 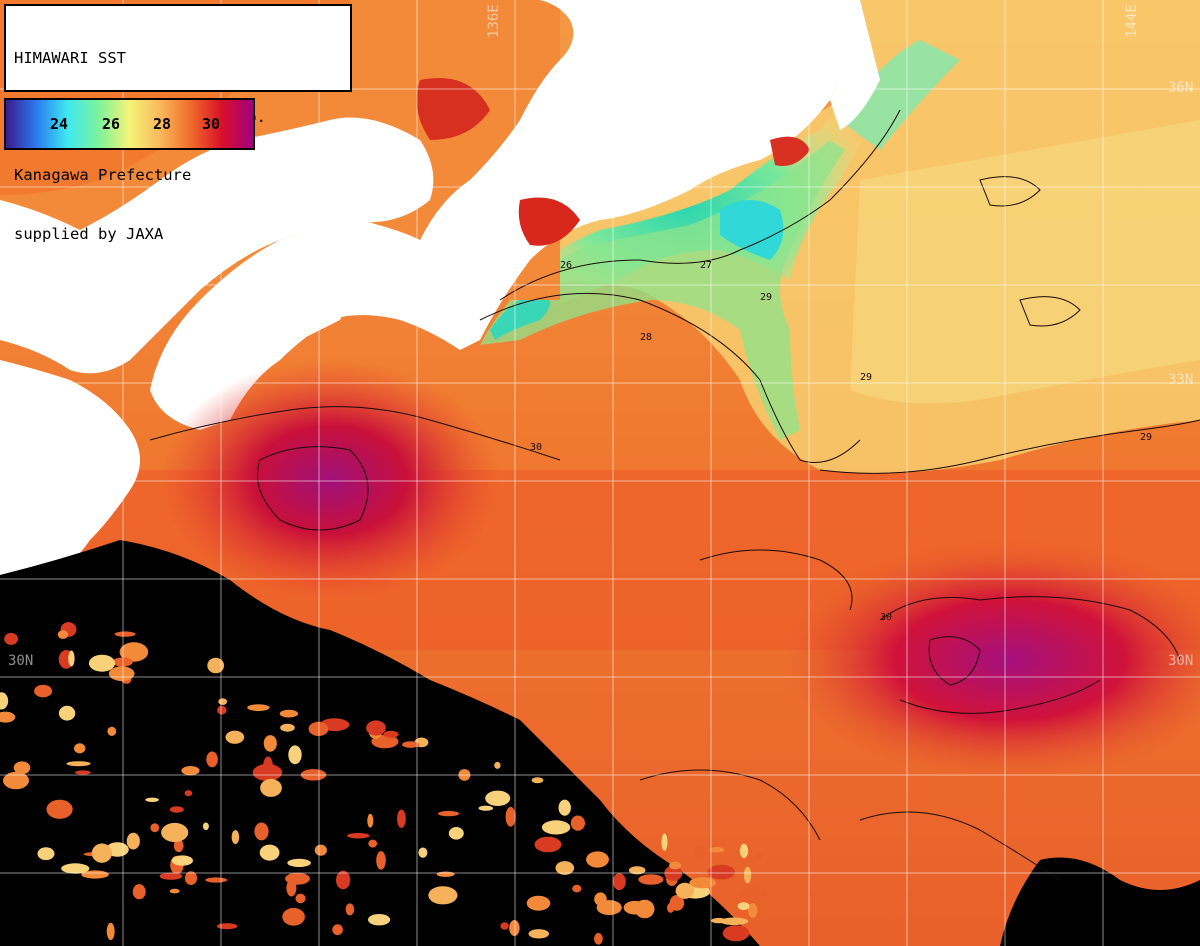 I want to click on hot-core-east, so click(x=990, y=660).